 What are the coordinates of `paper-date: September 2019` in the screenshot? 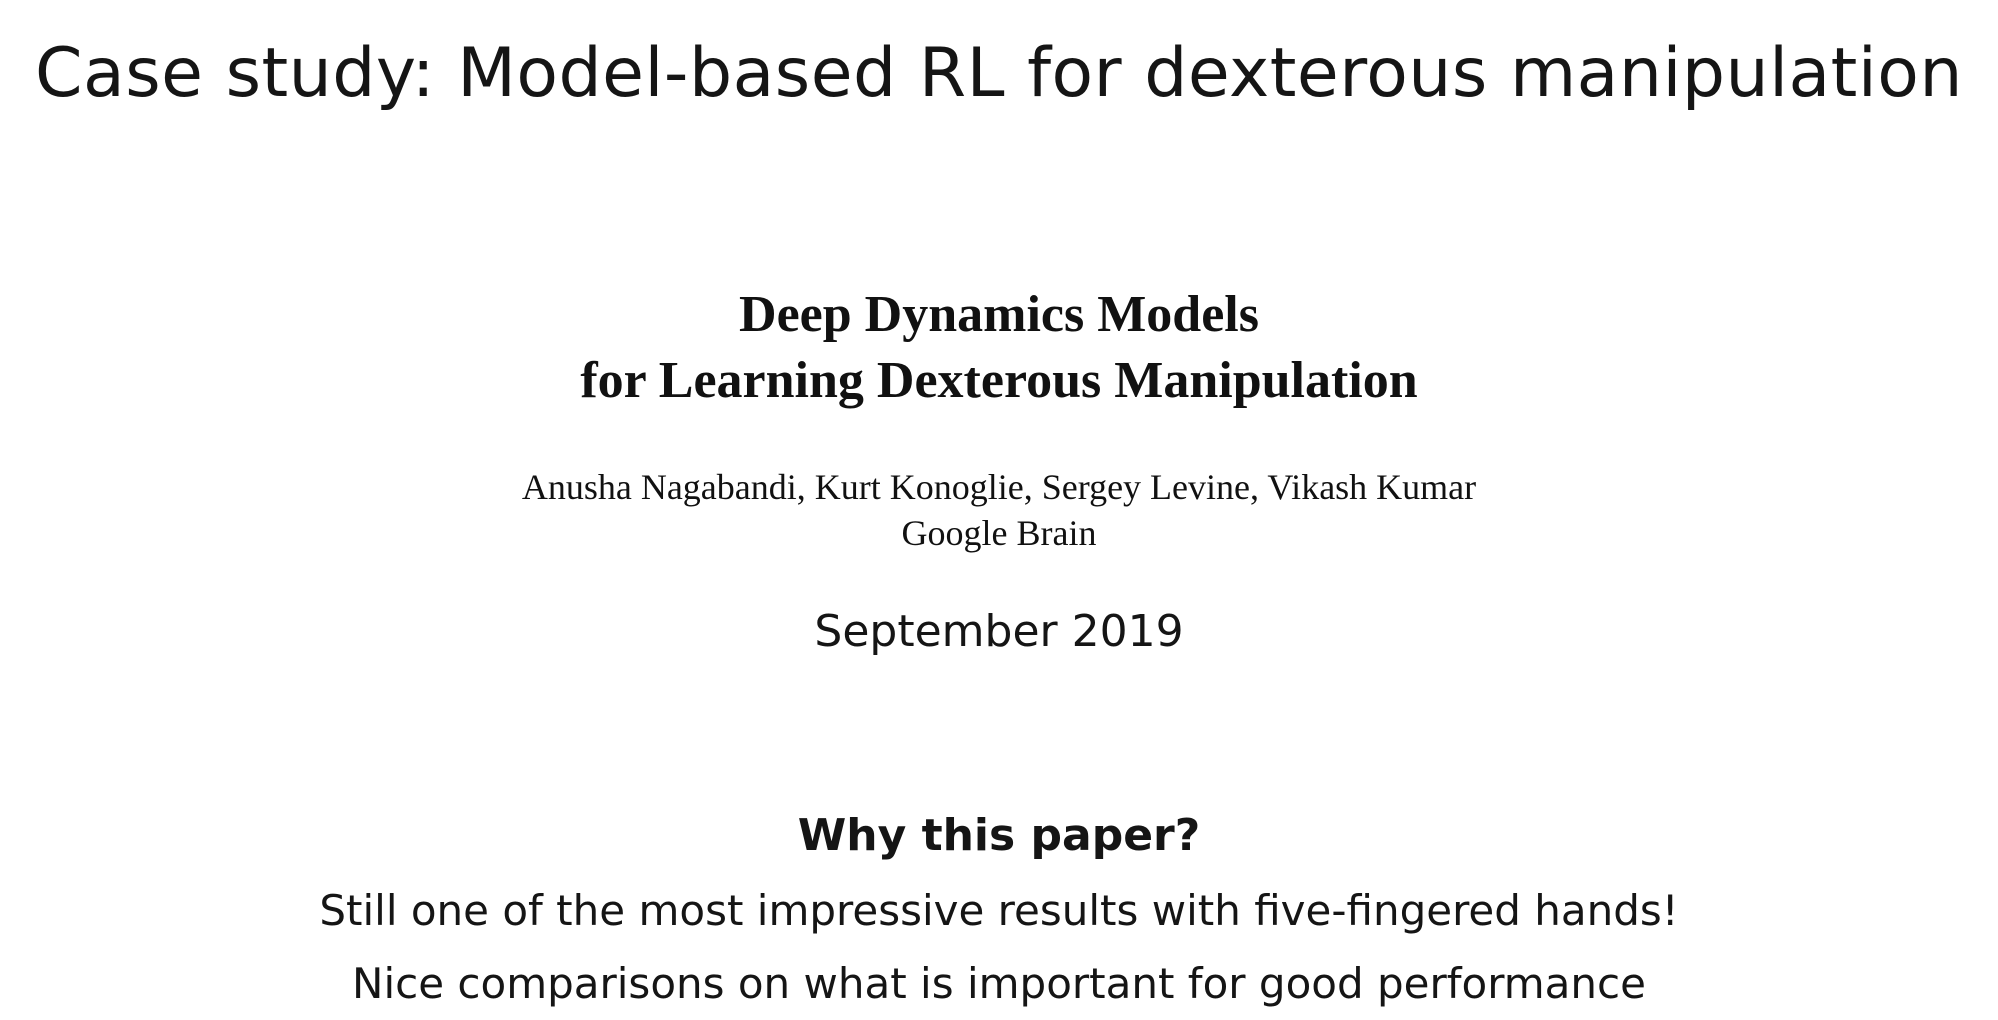 It's located at (999, 631).